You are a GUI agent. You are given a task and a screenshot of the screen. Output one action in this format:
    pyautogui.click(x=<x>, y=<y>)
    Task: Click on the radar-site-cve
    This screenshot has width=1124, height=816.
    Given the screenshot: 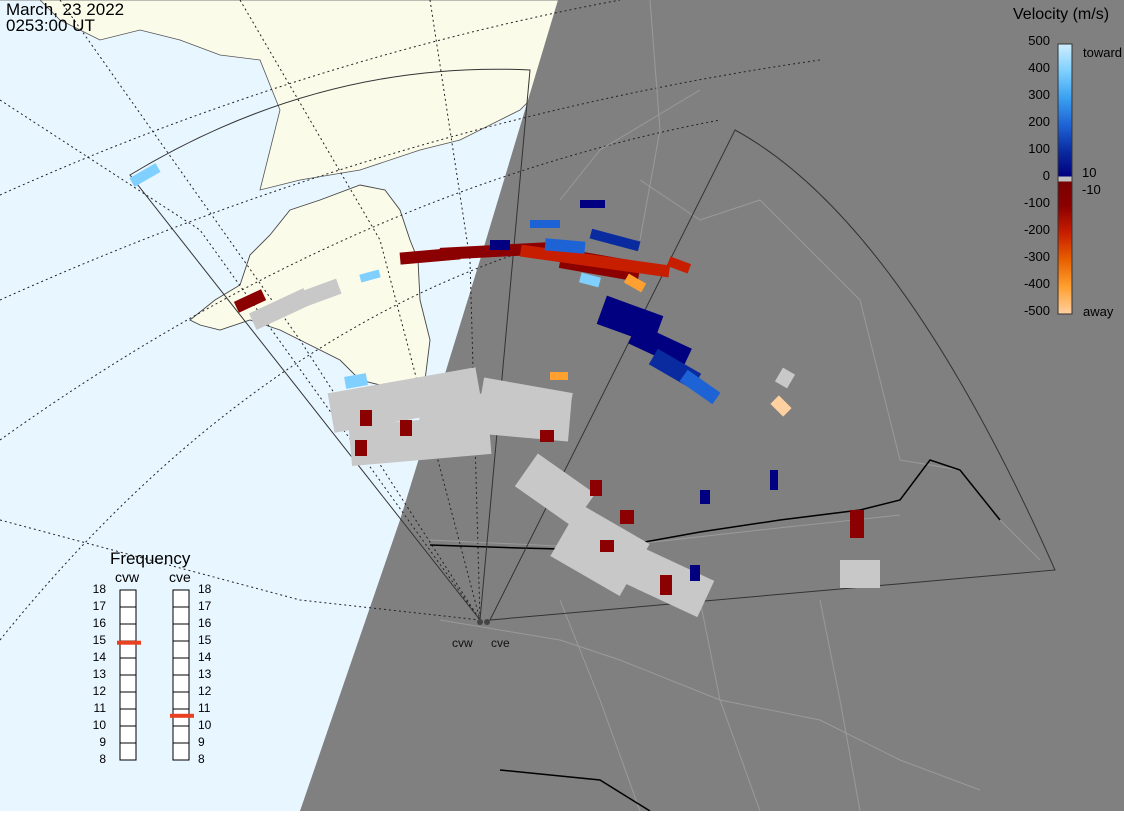 What is the action you would take?
    pyautogui.click(x=487, y=622)
    